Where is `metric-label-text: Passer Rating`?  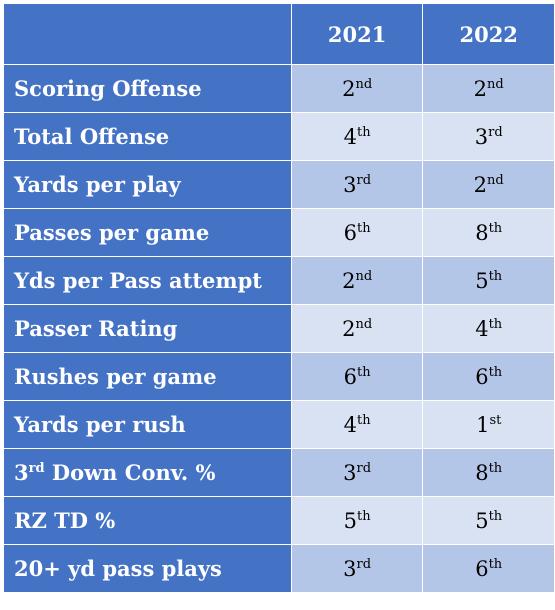
metric-label-text: Passer Rating is located at coordinates (96, 328).